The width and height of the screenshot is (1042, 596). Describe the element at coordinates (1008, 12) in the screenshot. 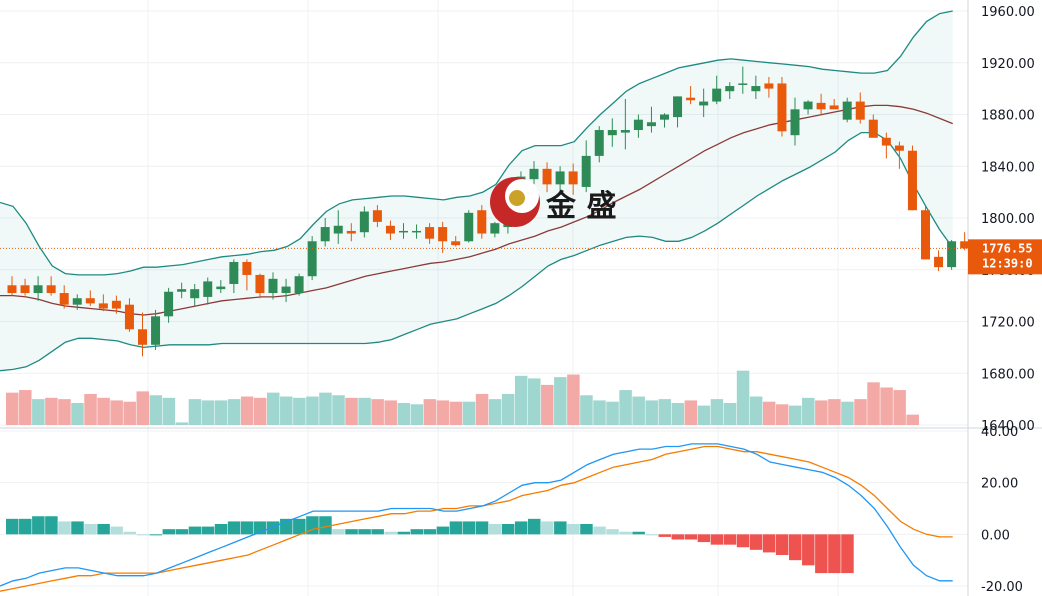

I see `price-tick-label: 1960.00` at that location.